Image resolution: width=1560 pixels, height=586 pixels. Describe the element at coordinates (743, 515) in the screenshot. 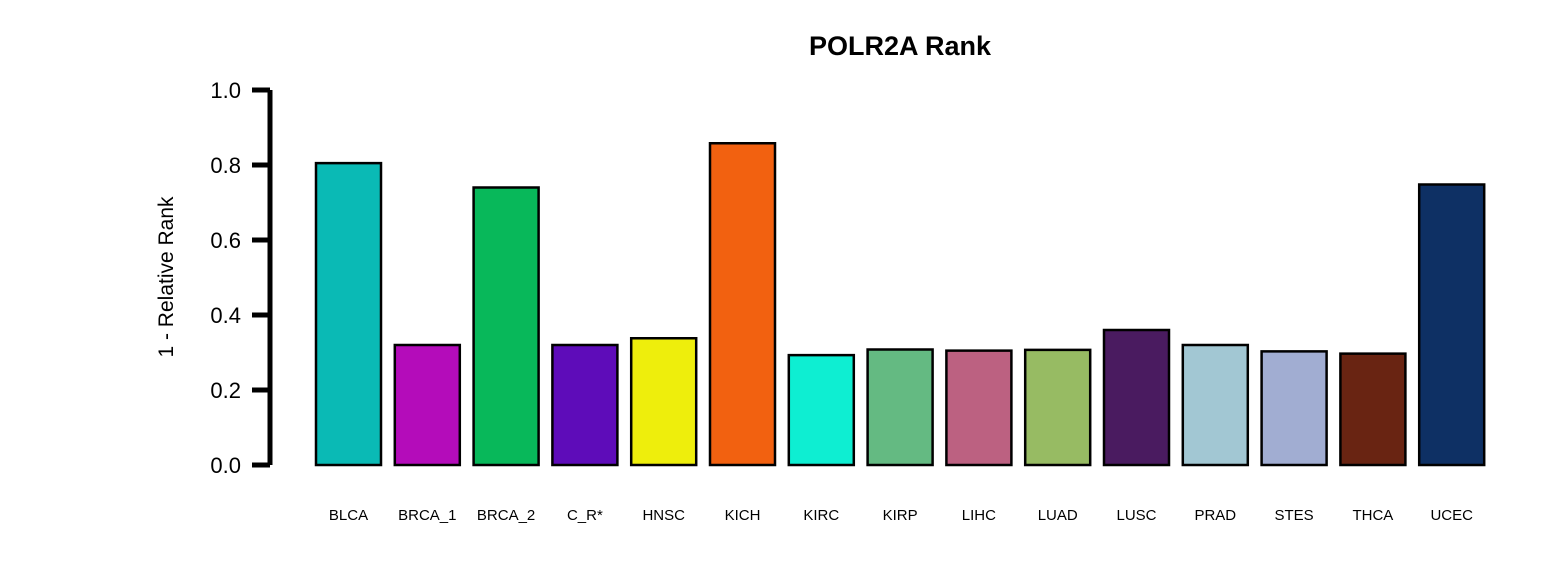

I see `x-tick-label: KICH` at that location.